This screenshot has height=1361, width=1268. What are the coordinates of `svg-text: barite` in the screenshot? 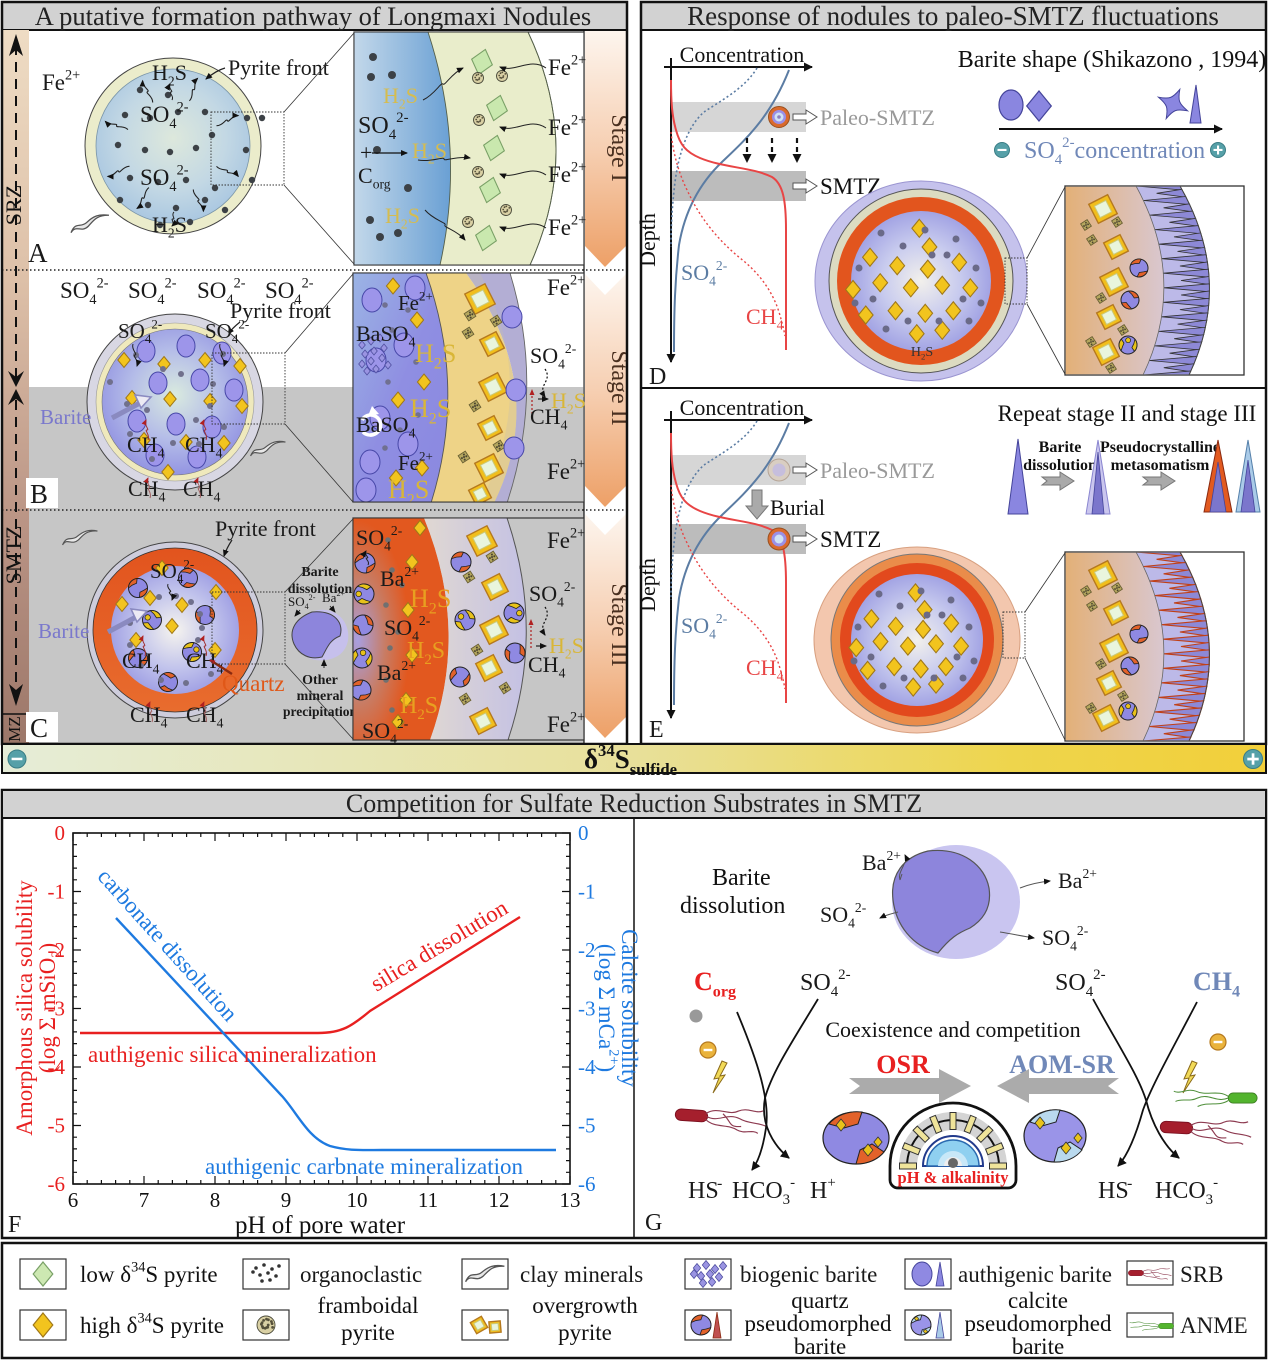 It's located at (1038, 1346).